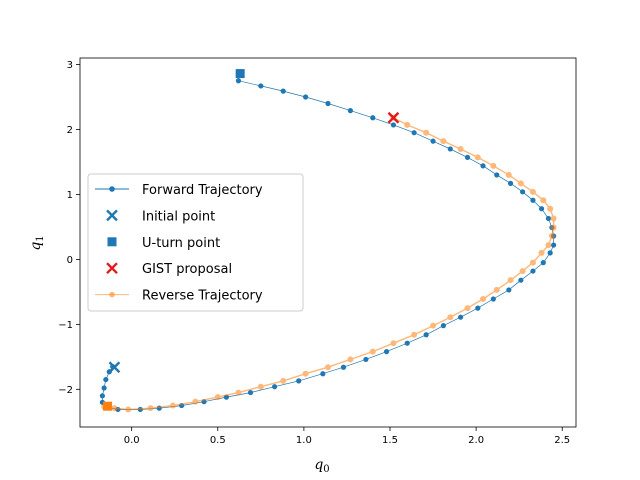  What do you see at coordinates (70, 195) in the screenshot?
I see `y-tick-label: 1` at bounding box center [70, 195].